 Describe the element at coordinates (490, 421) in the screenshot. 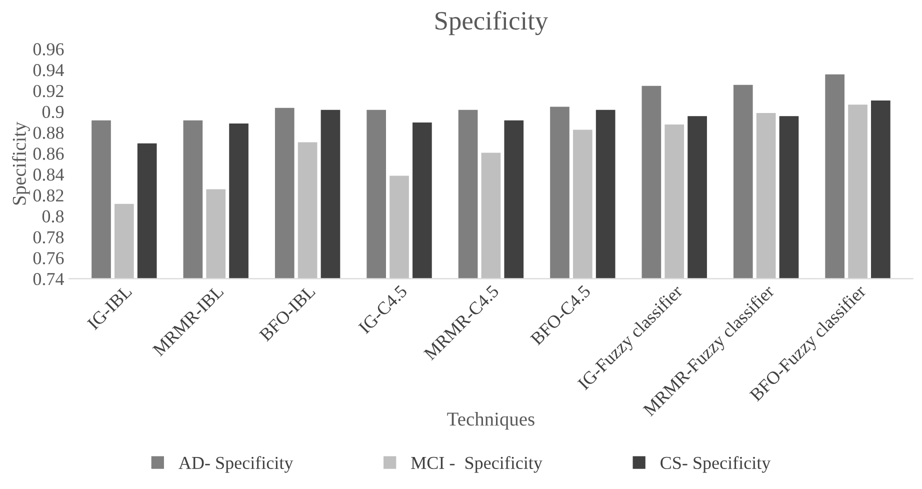

I see `x-axis-title: Techniques` at that location.